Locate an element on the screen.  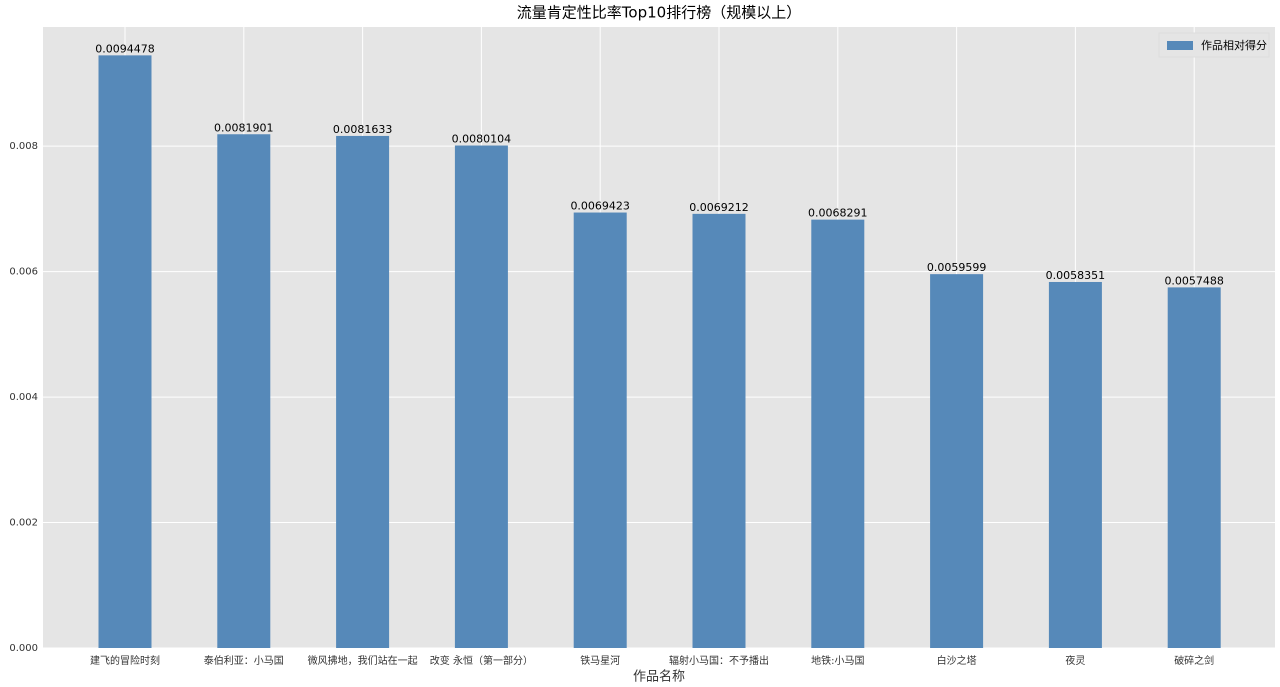
x-tick-label: 破碎之剑 is located at coordinates (1194, 660).